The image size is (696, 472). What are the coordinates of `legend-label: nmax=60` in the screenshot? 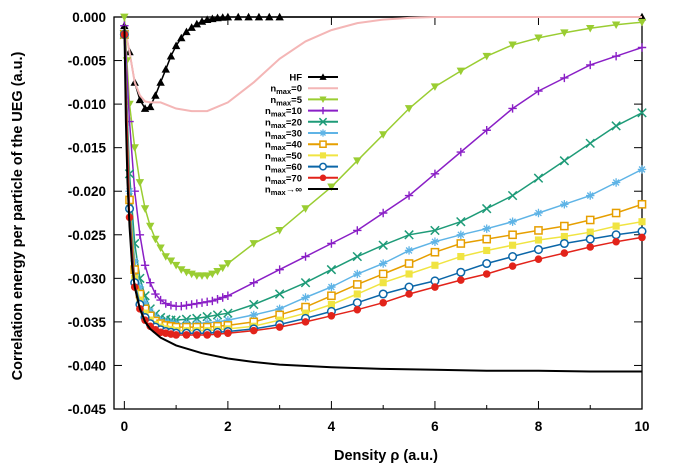 It's located at (283, 168).